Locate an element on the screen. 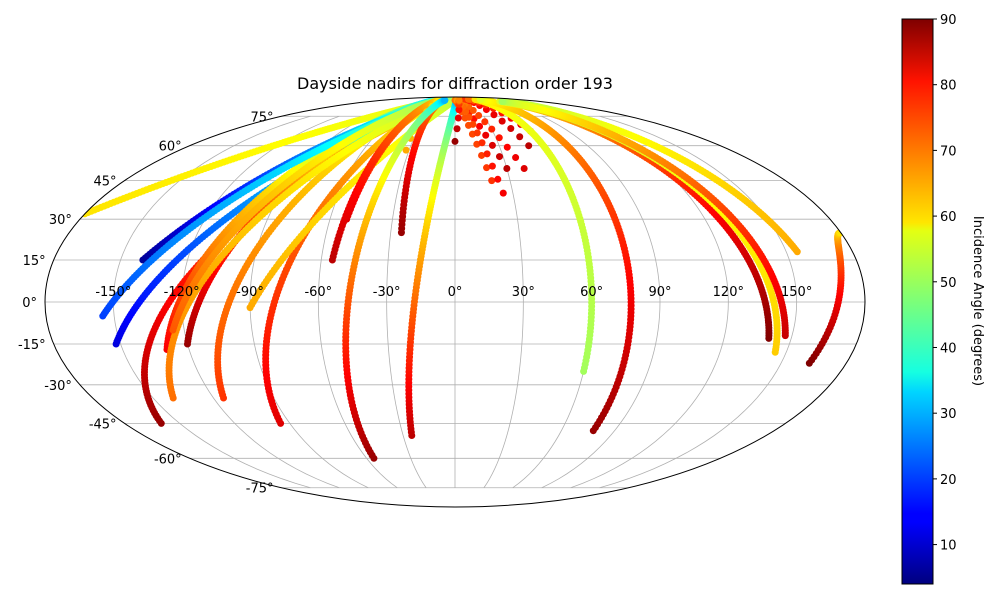 The width and height of the screenshot is (1000, 600). lat-tick-label: -60° is located at coordinates (168, 459).